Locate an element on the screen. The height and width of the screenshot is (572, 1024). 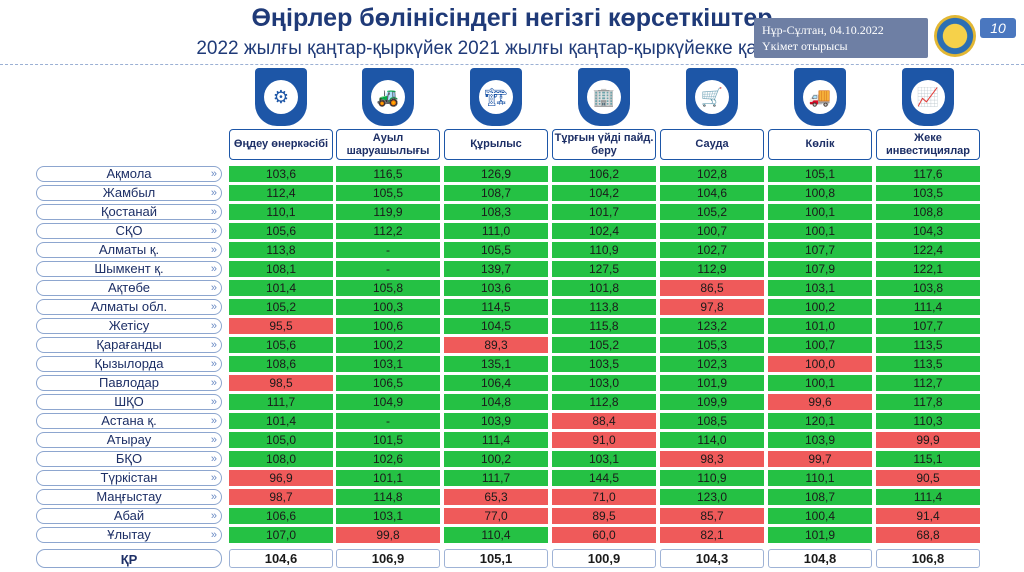
region-name: СҚО is located at coordinates (129, 230).